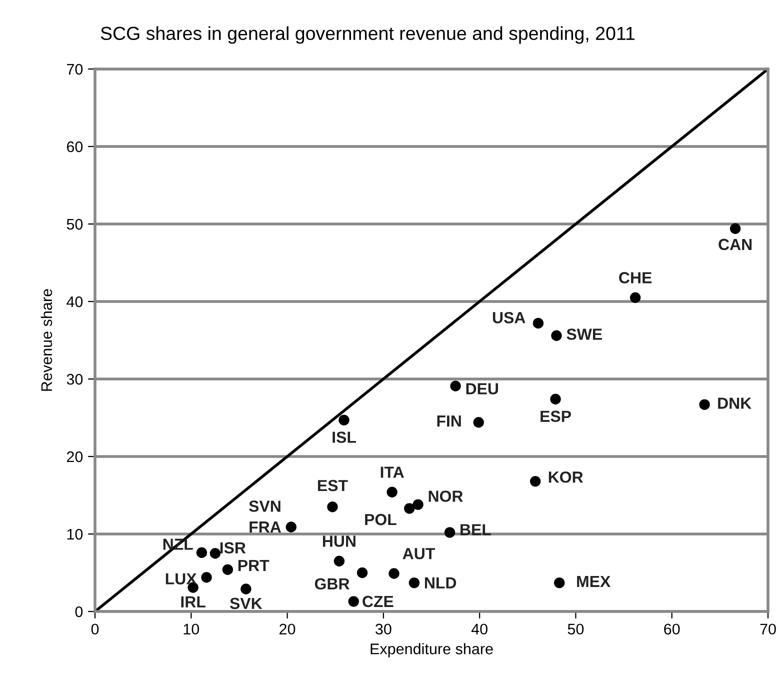 The width and height of the screenshot is (781, 675). Describe the element at coordinates (233, 548) in the screenshot. I see `annotation: ISR` at that location.